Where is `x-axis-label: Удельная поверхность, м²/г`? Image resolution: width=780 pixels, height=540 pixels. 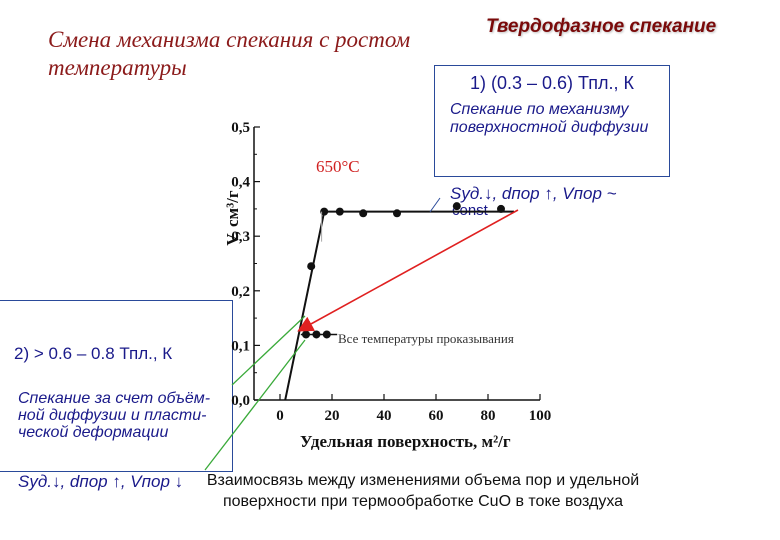 x-axis-label: Удельная поверхность, м²/г is located at coordinates (405, 441).